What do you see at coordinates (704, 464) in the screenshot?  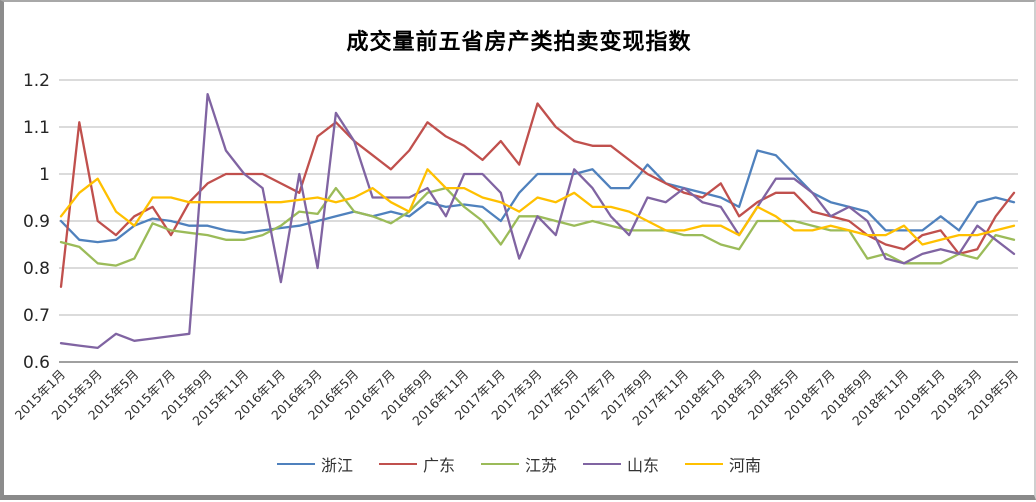 I see `legend-swatch-henan` at bounding box center [704, 464].